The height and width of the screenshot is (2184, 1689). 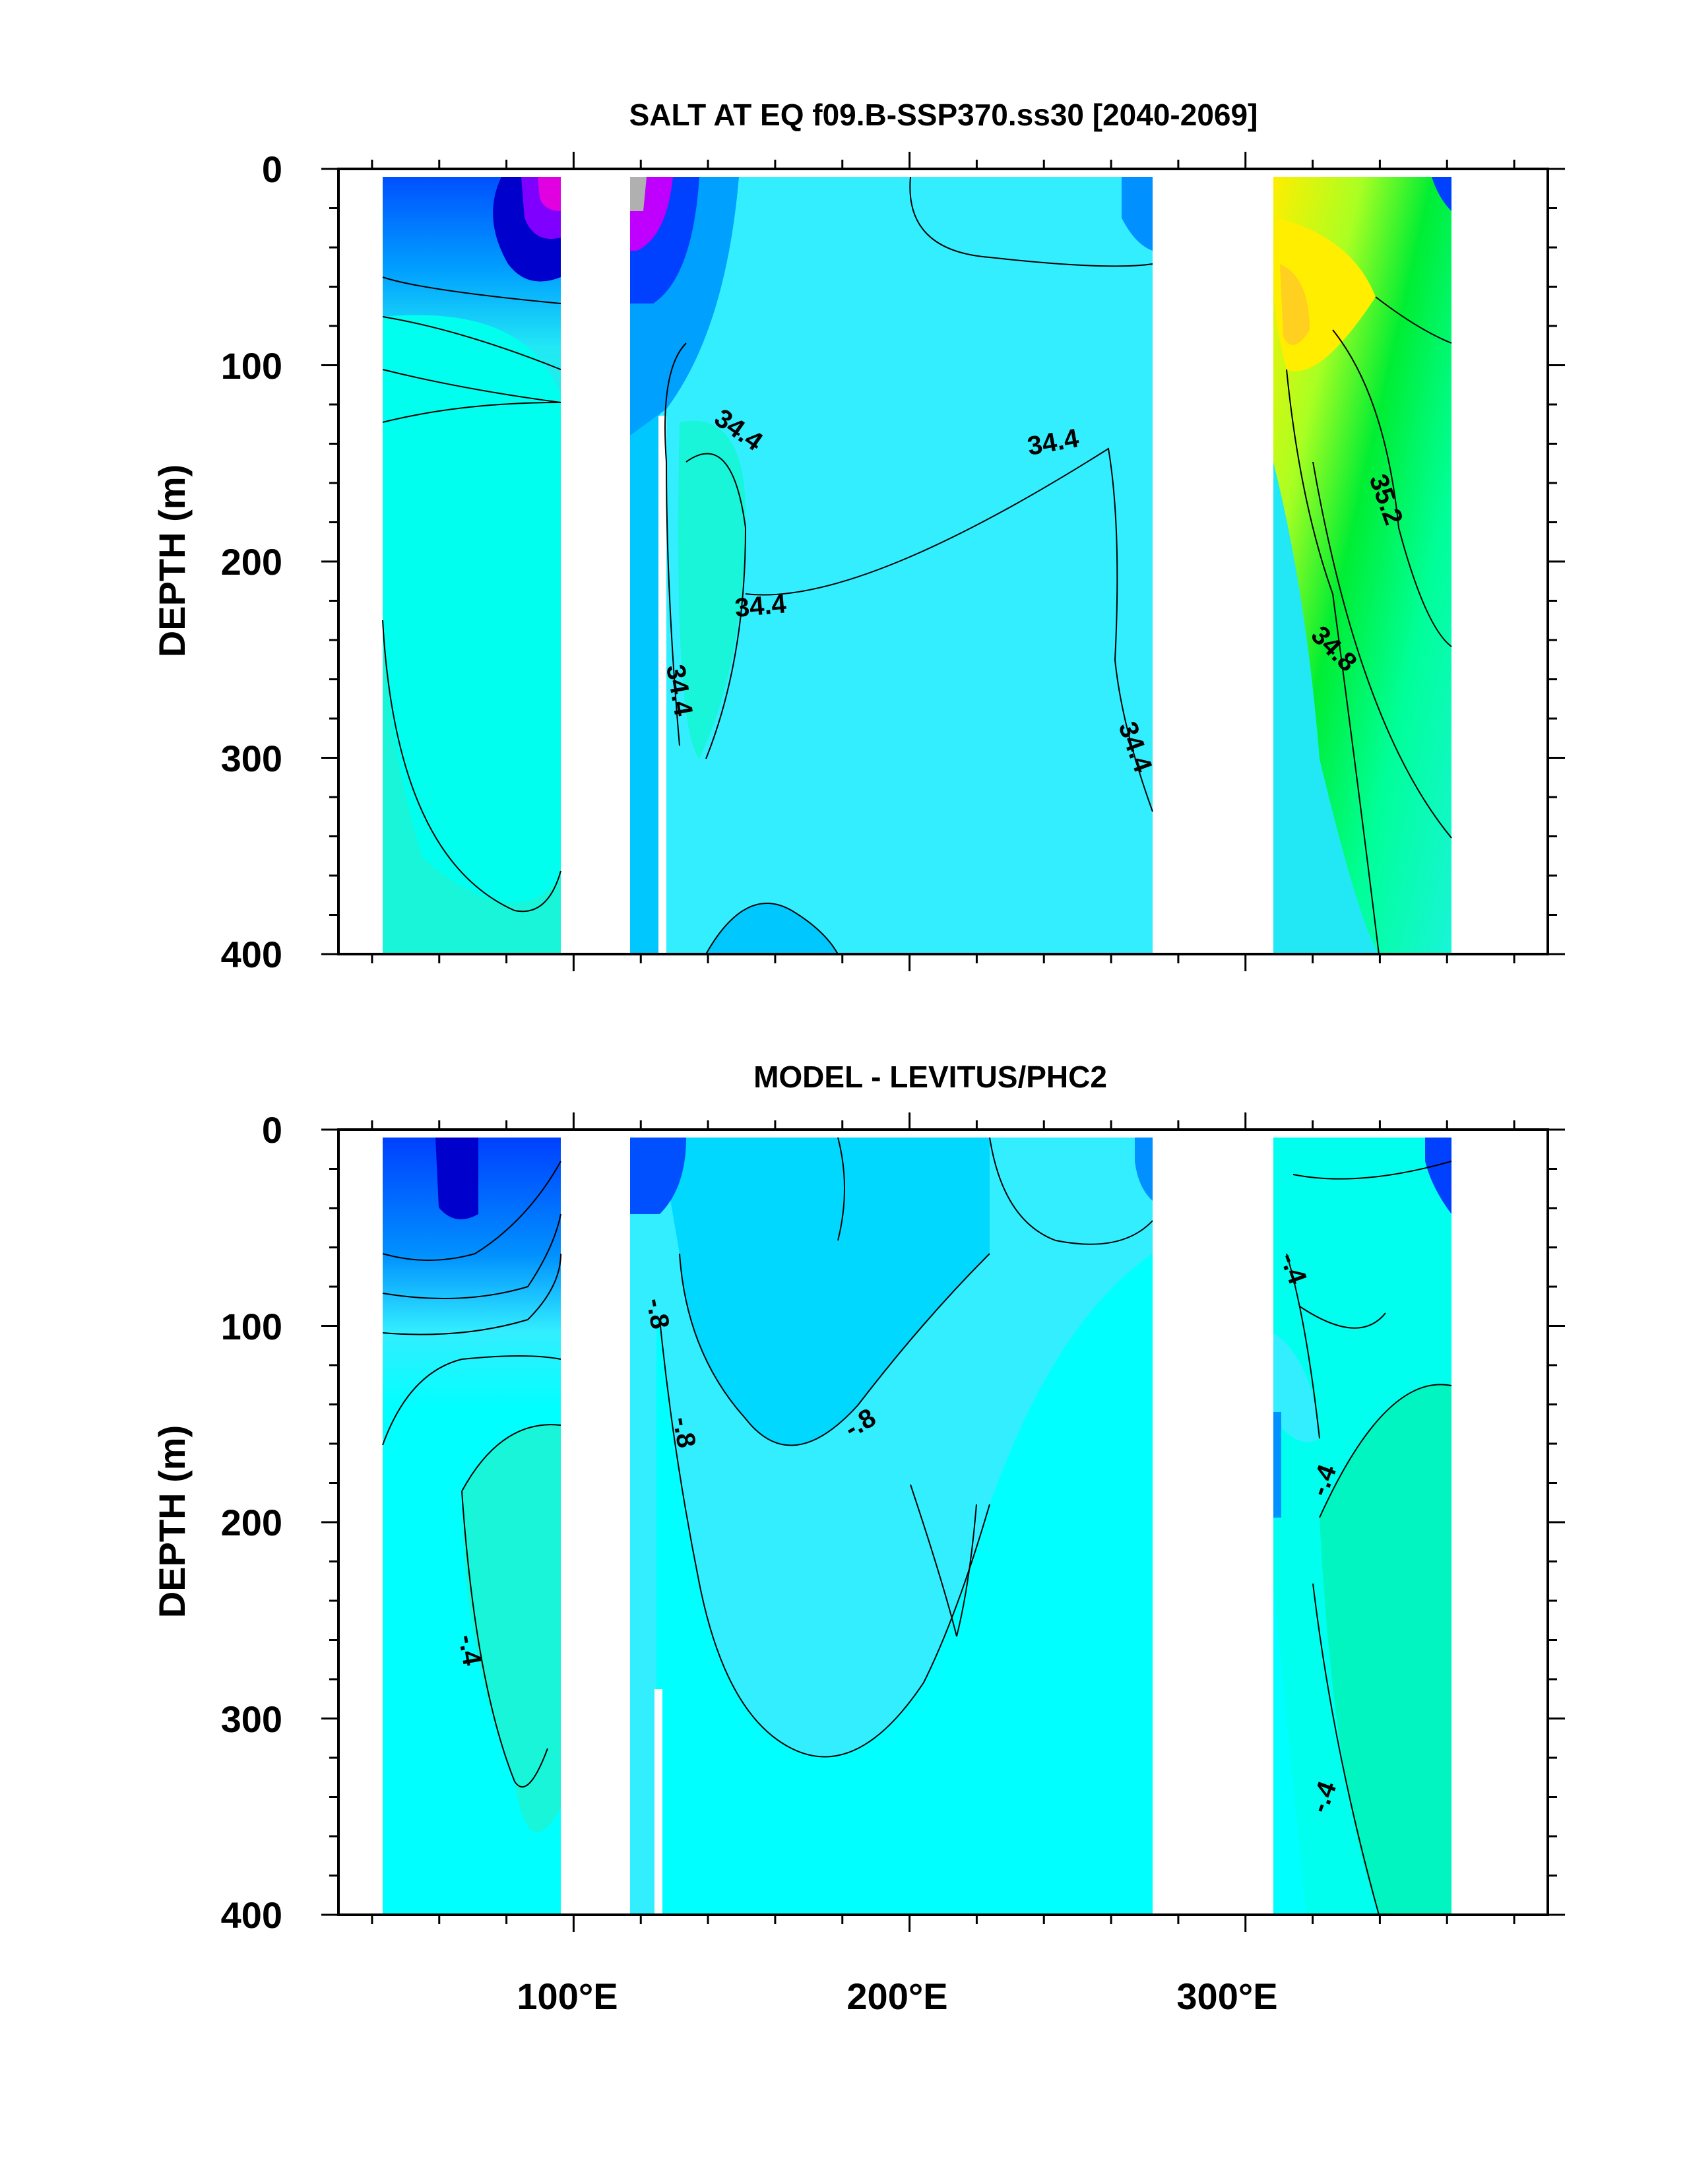 I want to click on top-pacific-gray-cap, so click(x=638, y=194).